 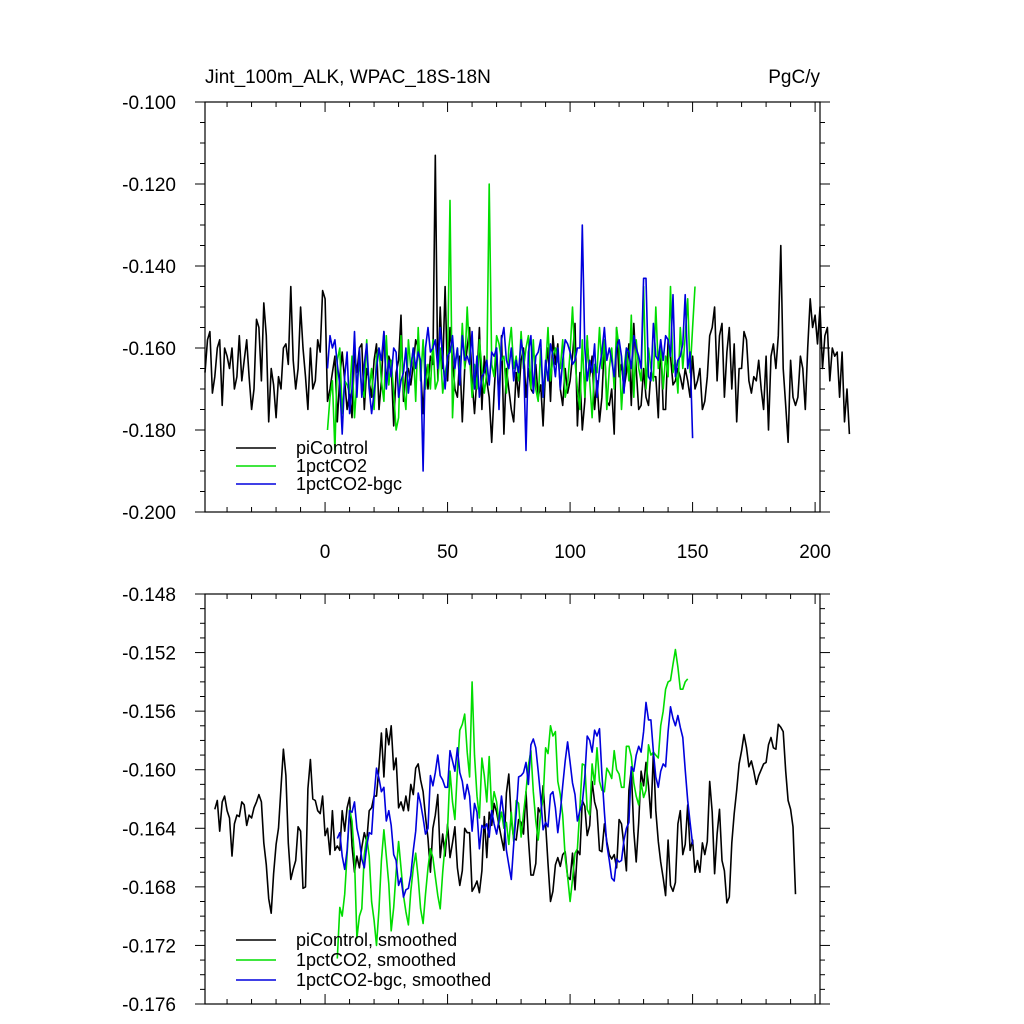 I want to click on bottom-legend-label-1pctco2-bgc-smoothed: 1pctCO2-bgc, smoothed, so click(x=393, y=980).